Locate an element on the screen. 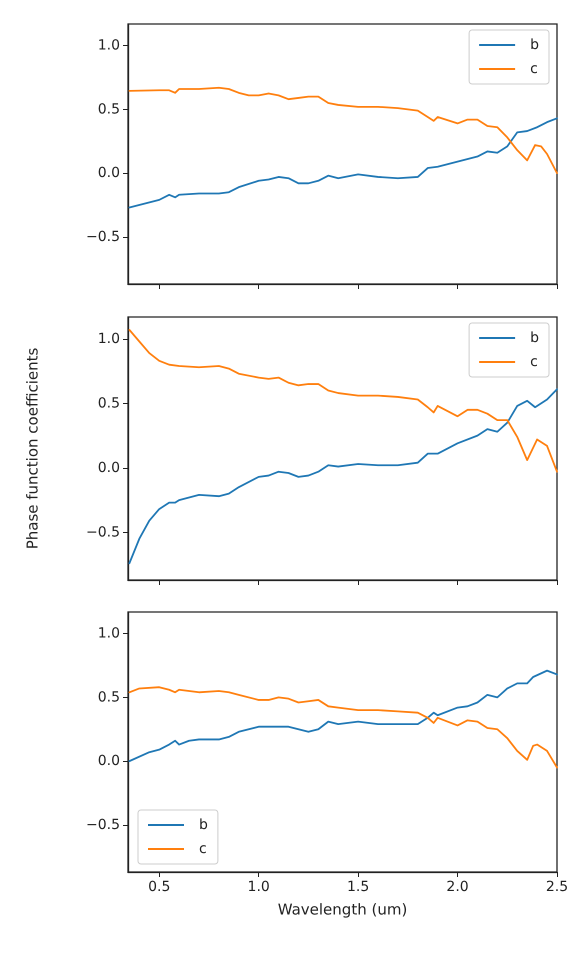  x-tick-label: 1.0 is located at coordinates (259, 887).